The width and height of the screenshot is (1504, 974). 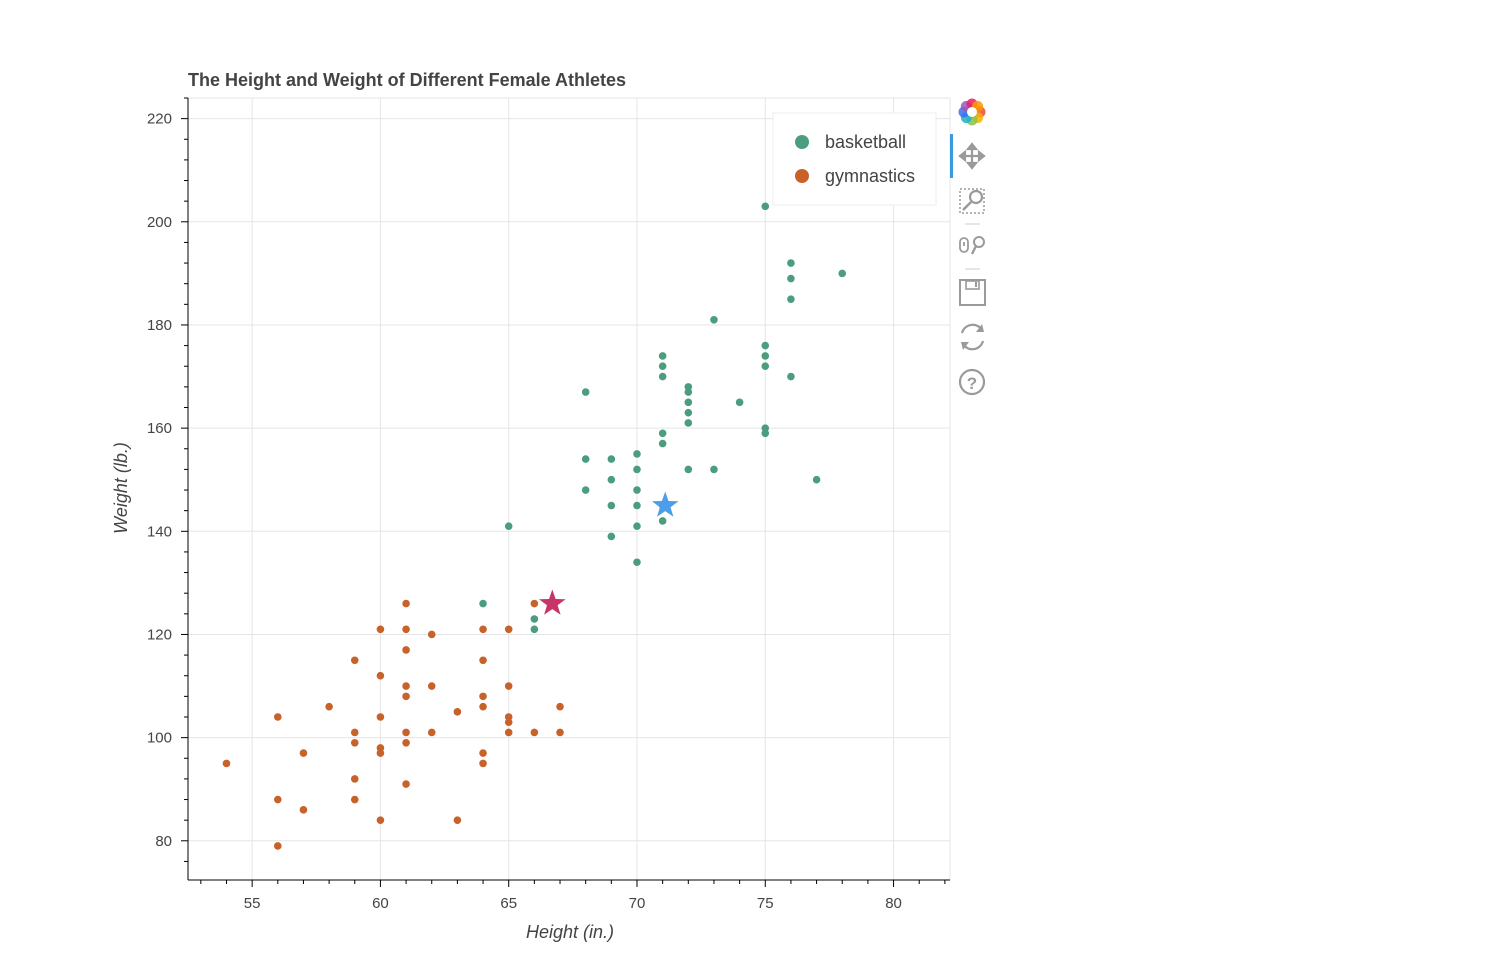 I want to click on box-zoom-tool-icon, so click(x=972, y=206).